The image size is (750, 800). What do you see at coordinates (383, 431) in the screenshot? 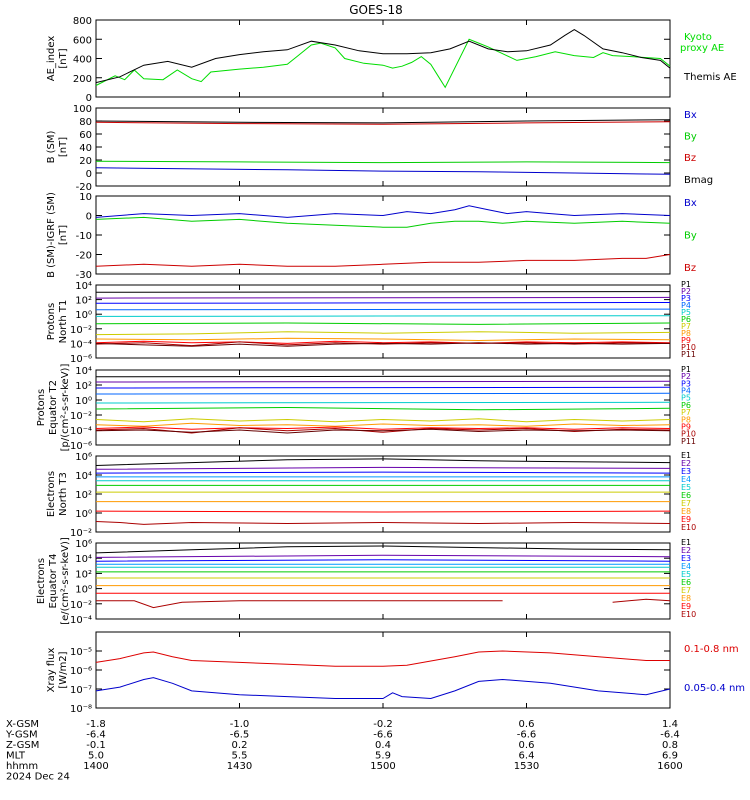
I see `series-line-p11` at bounding box center [383, 431].